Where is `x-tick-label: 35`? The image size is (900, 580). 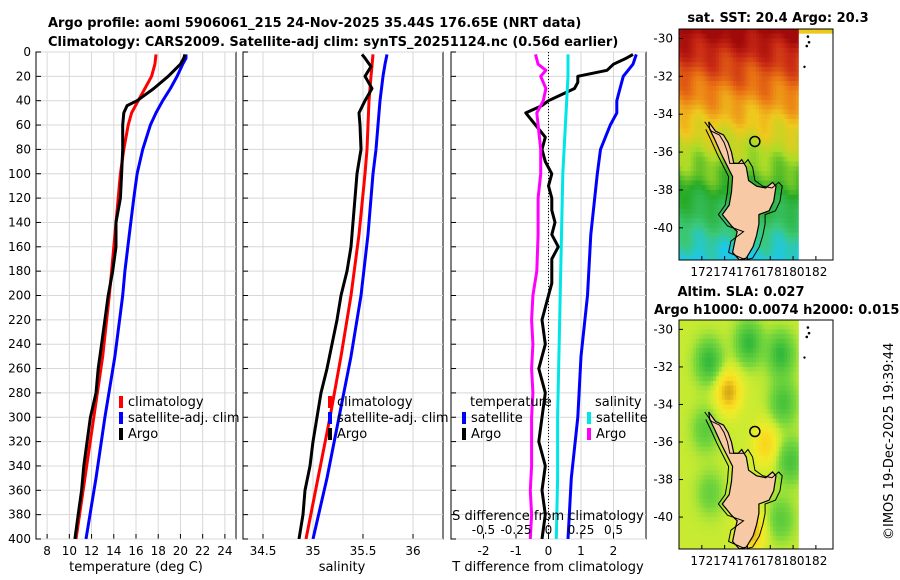 x-tick-label: 35 is located at coordinates (312, 551).